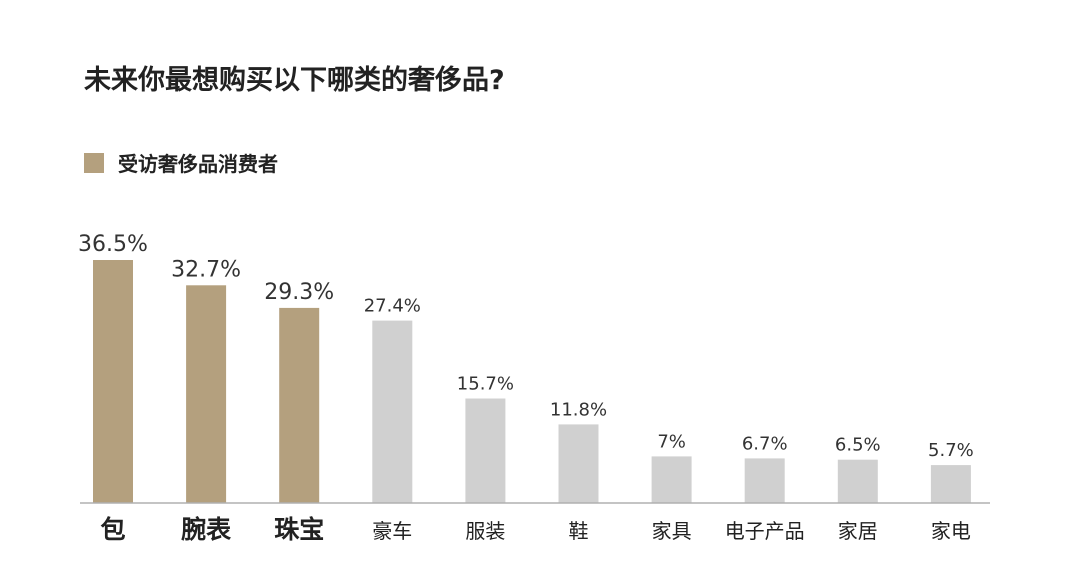  I want to click on data-label-1: 36.5%, so click(113, 244).